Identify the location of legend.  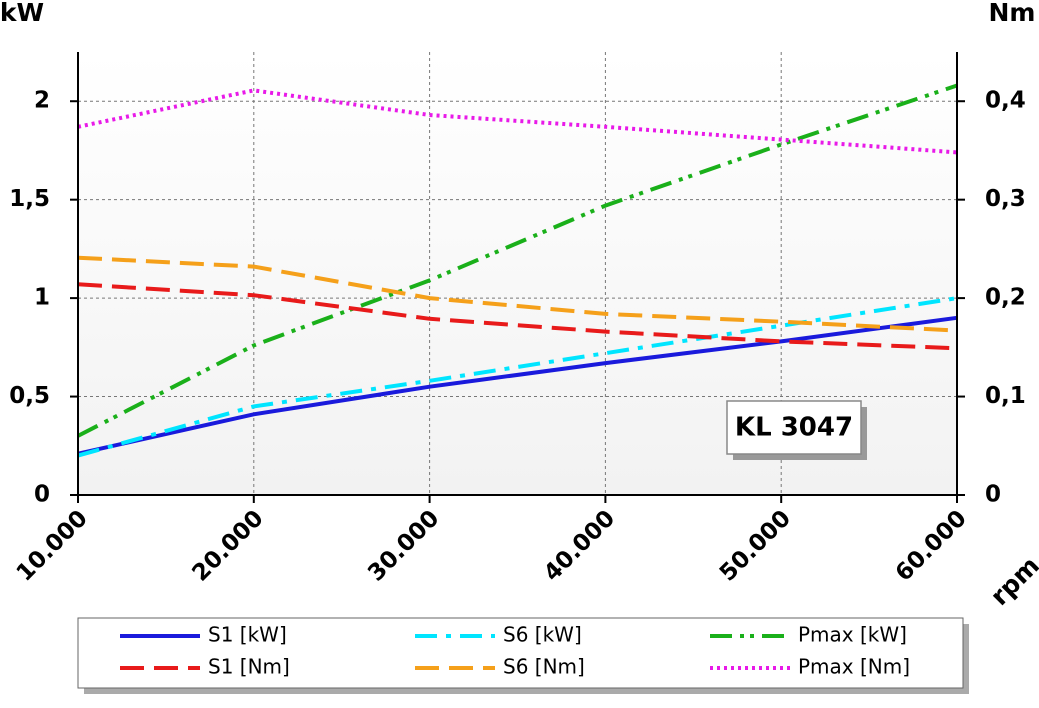
(520, 653).